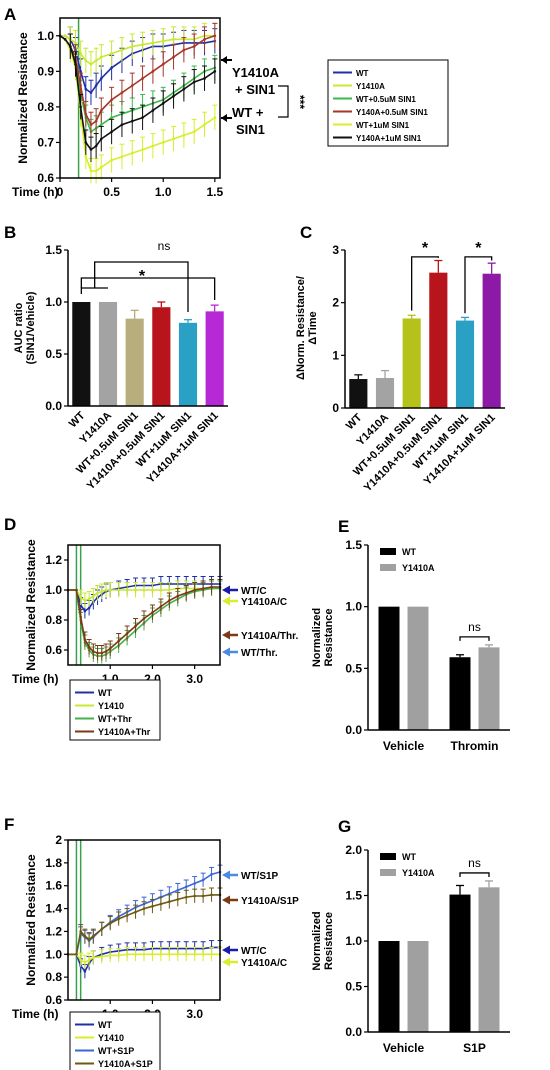  I want to click on annotation-y1410a-thr: Y1410A/Thr., so click(269, 636).